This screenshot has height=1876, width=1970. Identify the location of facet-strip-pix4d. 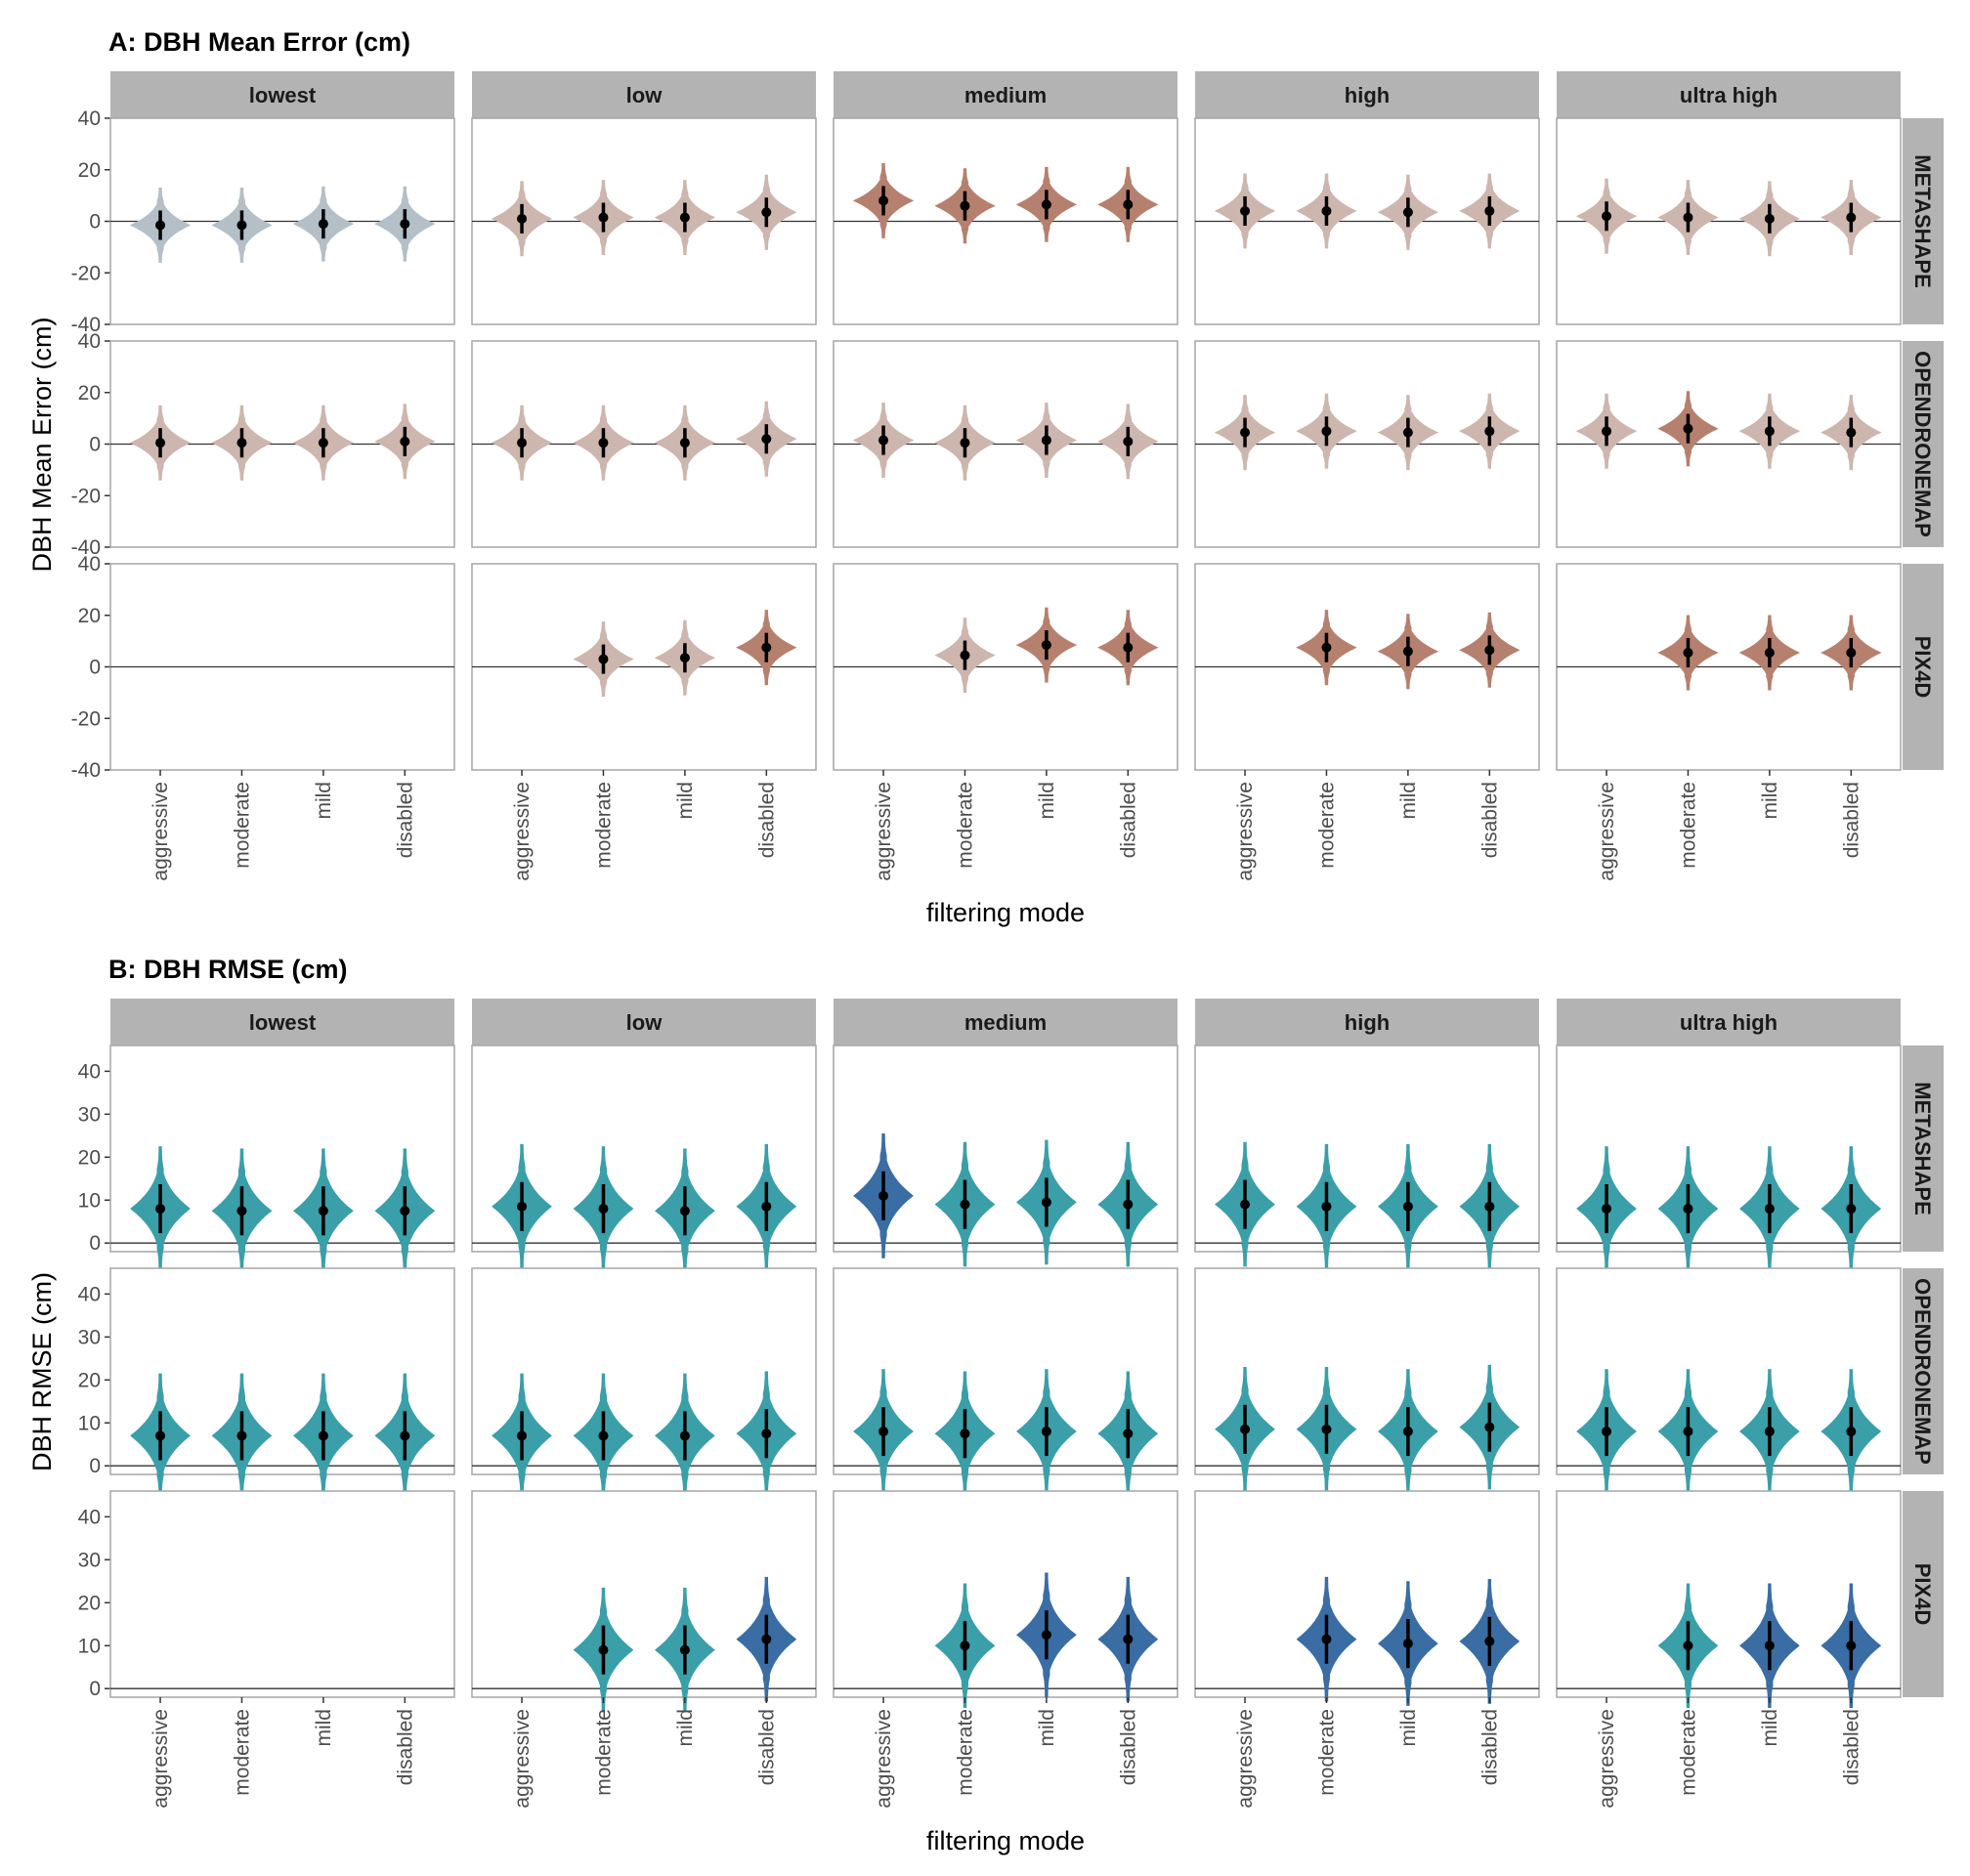
(1924, 1594).